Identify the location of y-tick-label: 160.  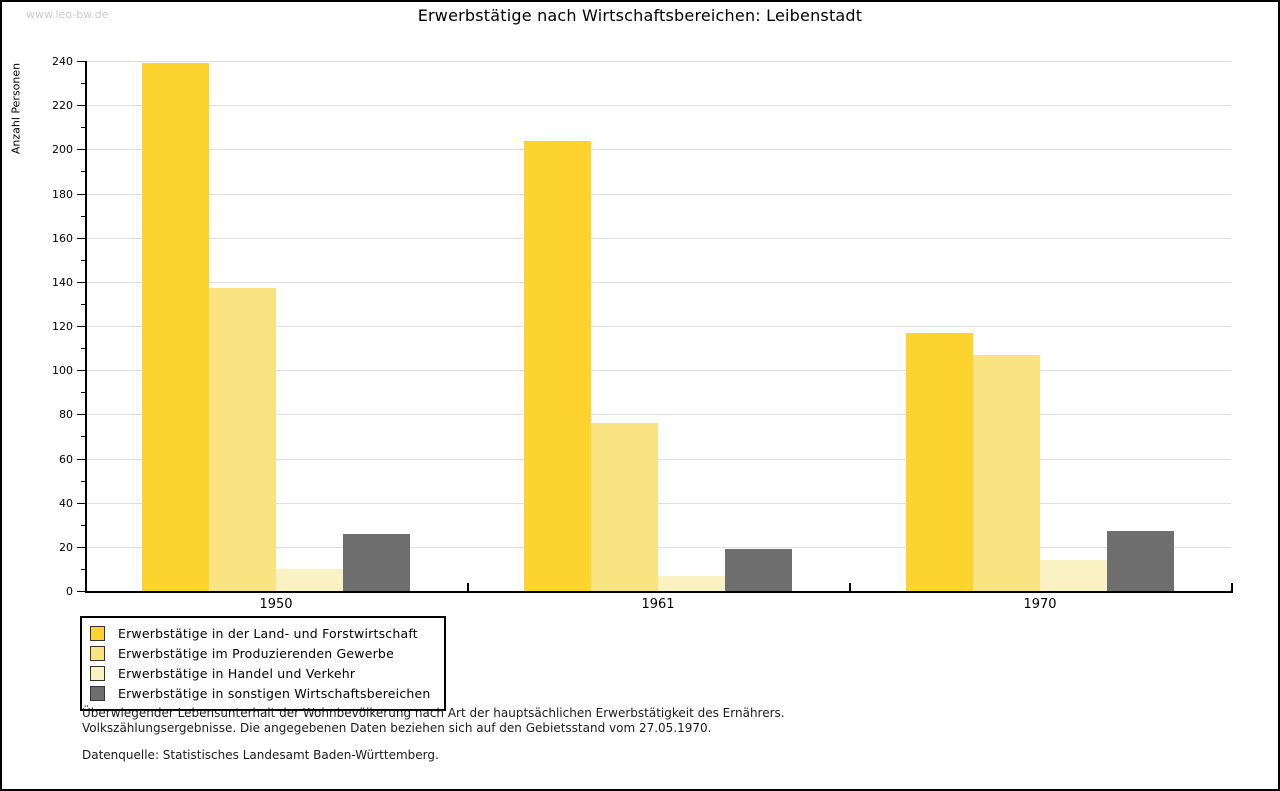
(62, 238).